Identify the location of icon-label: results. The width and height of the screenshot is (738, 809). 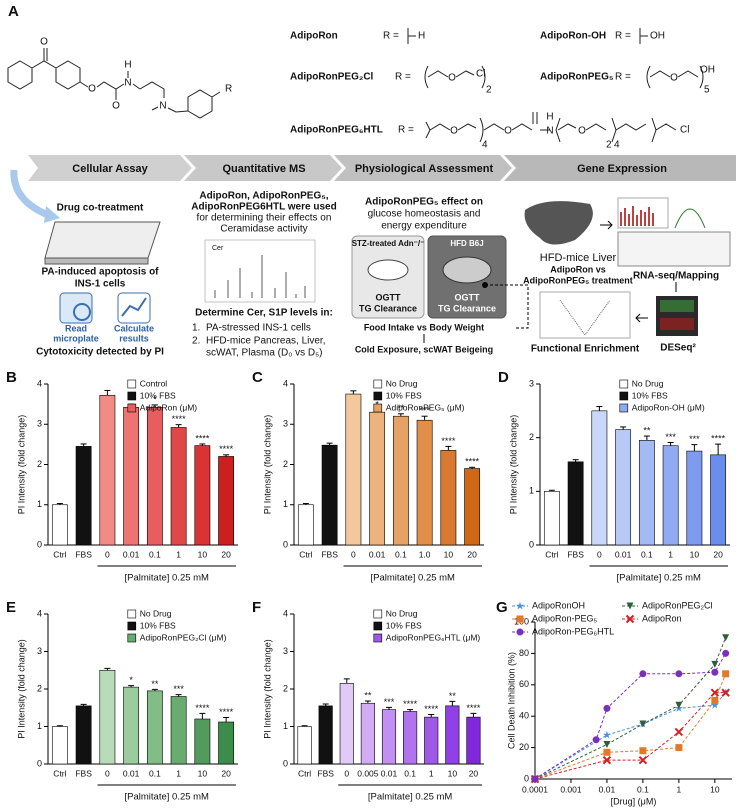
(134, 338).